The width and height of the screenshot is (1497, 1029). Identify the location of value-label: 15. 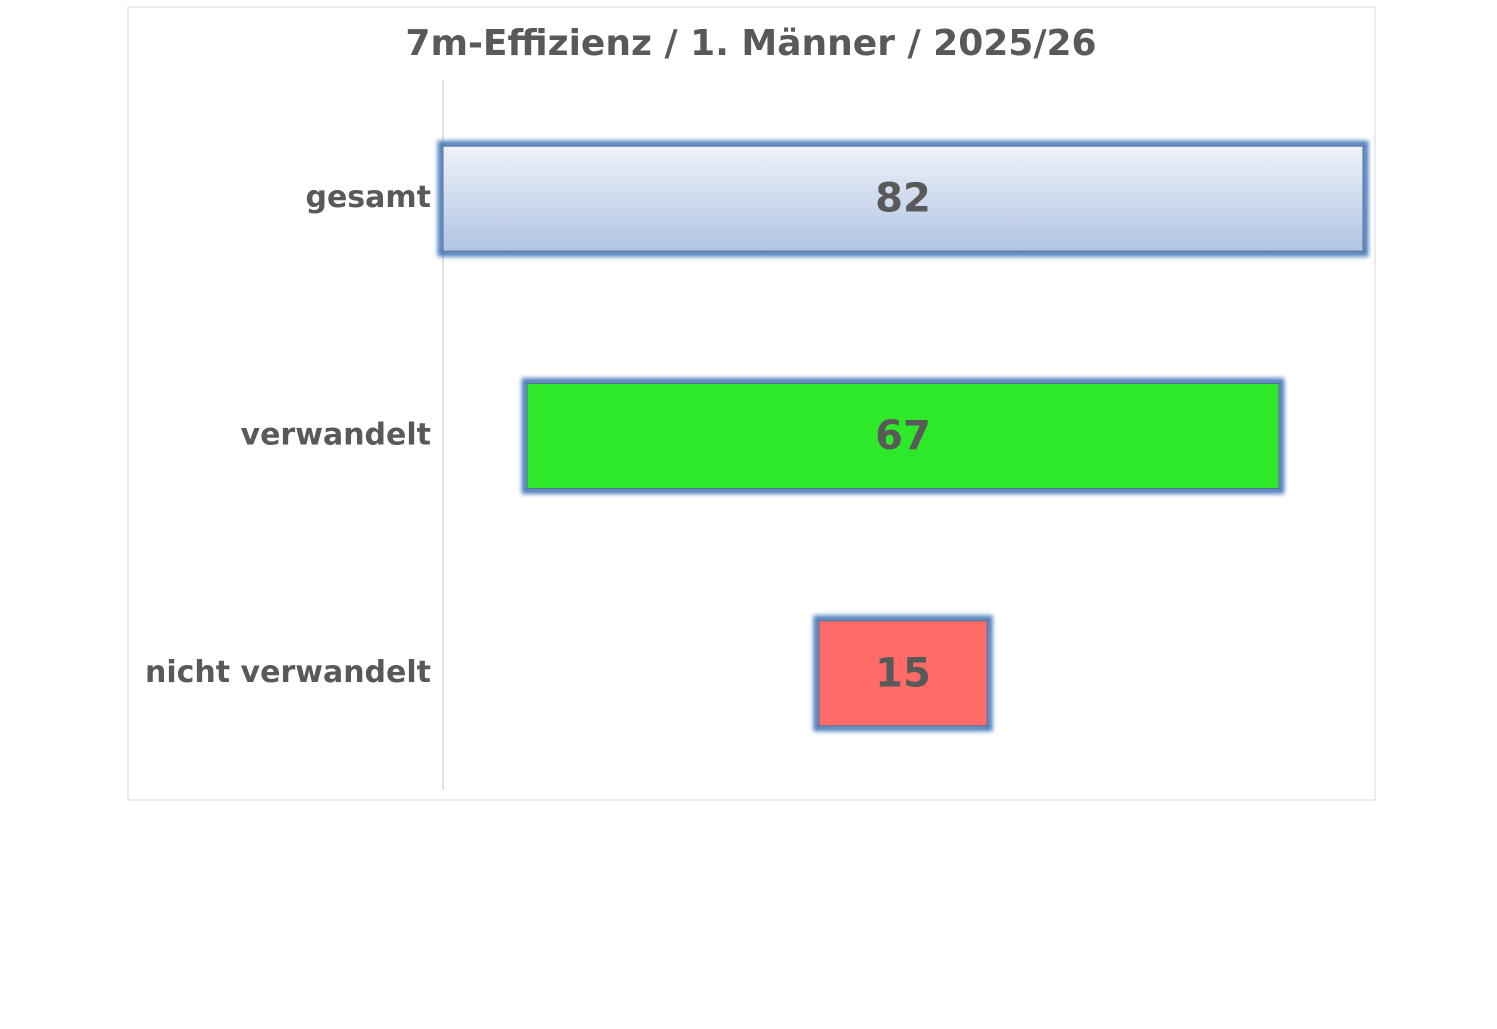
(903, 673).